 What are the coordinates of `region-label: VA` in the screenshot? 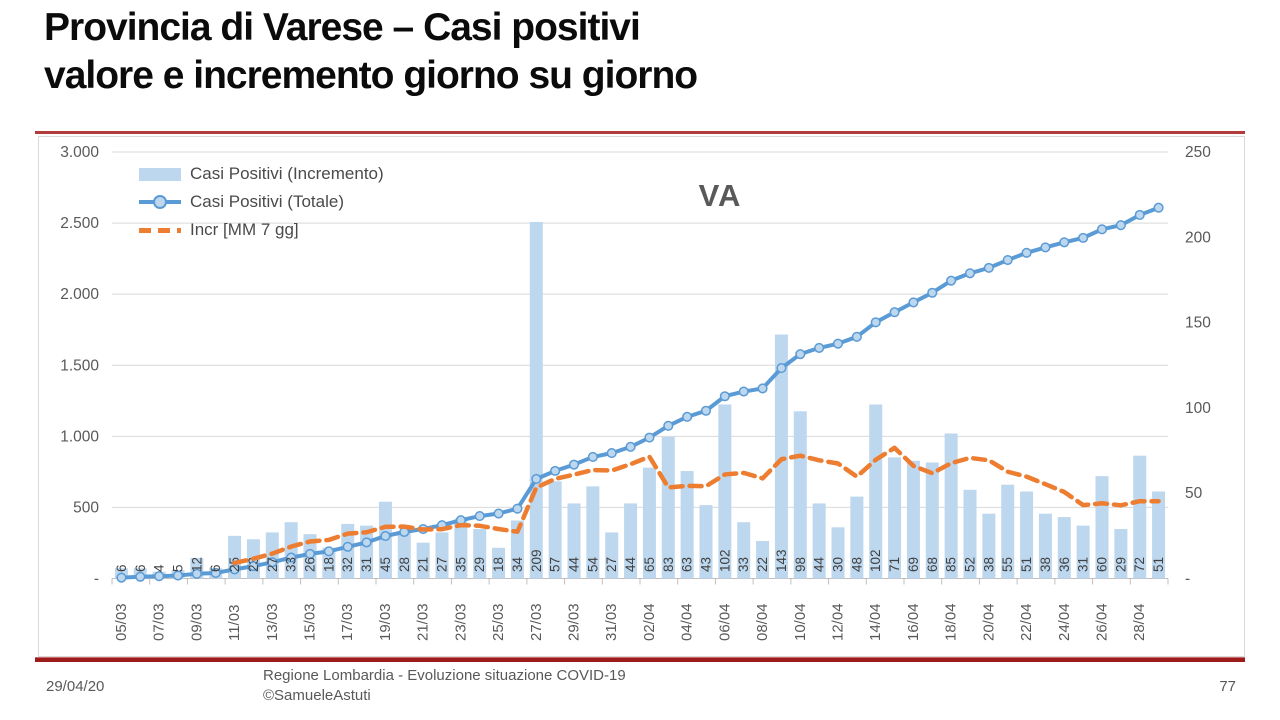 It's located at (720, 195).